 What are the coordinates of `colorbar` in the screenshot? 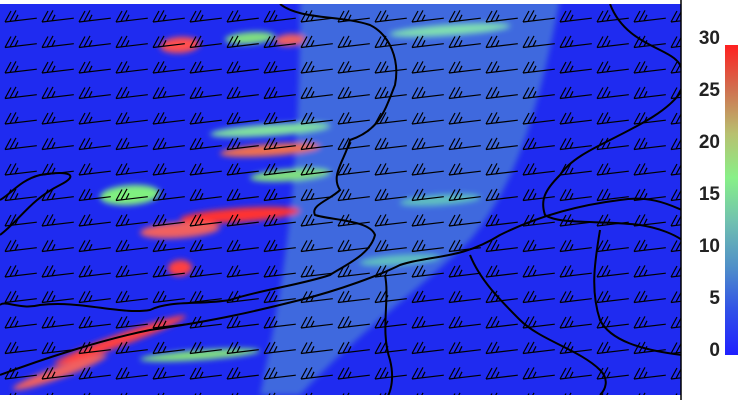 It's located at (731, 200).